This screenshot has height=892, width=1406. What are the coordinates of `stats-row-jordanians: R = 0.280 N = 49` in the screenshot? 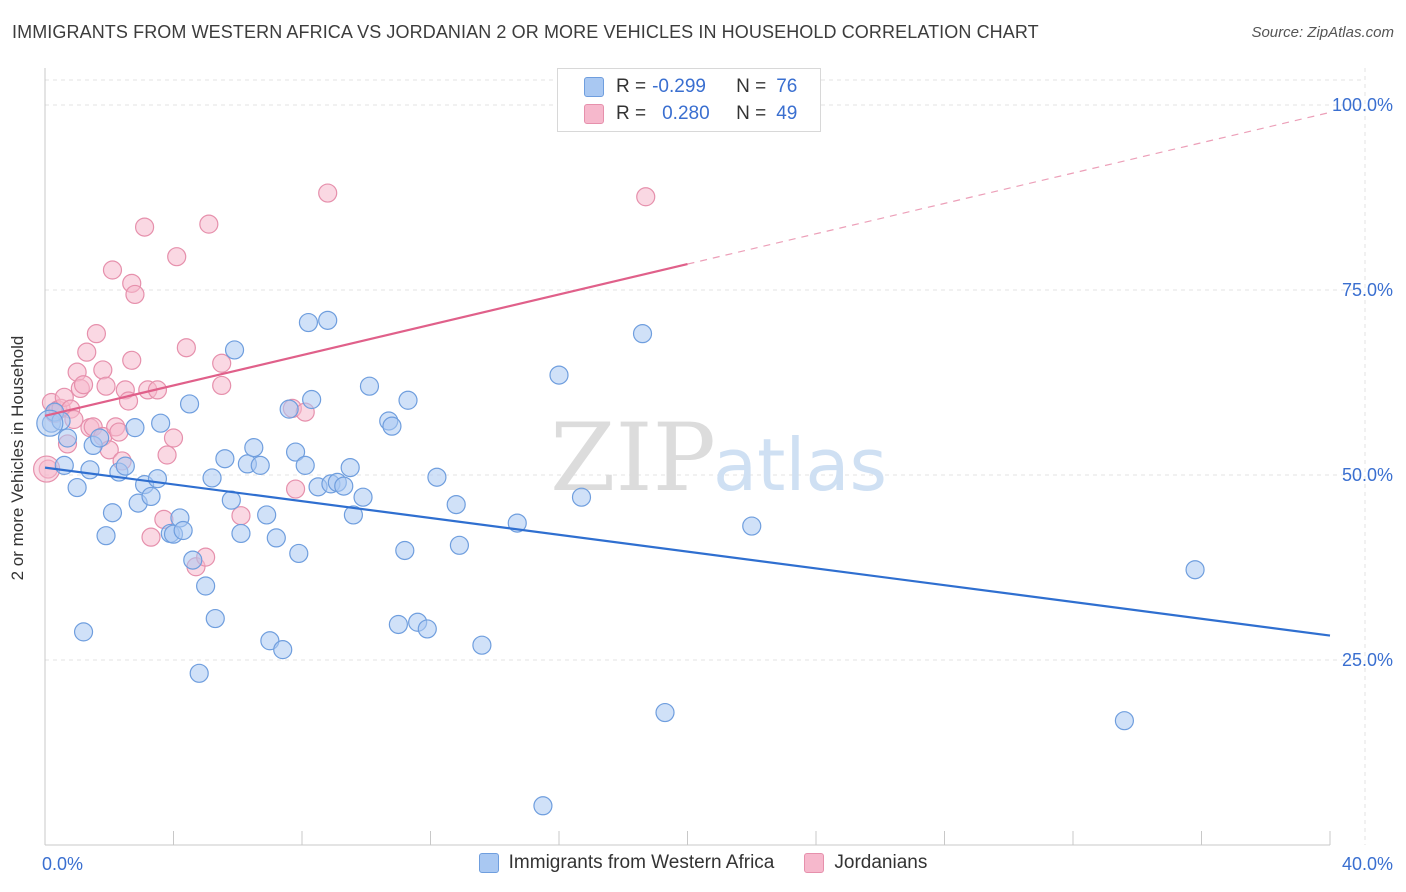 It's located at (690, 114).